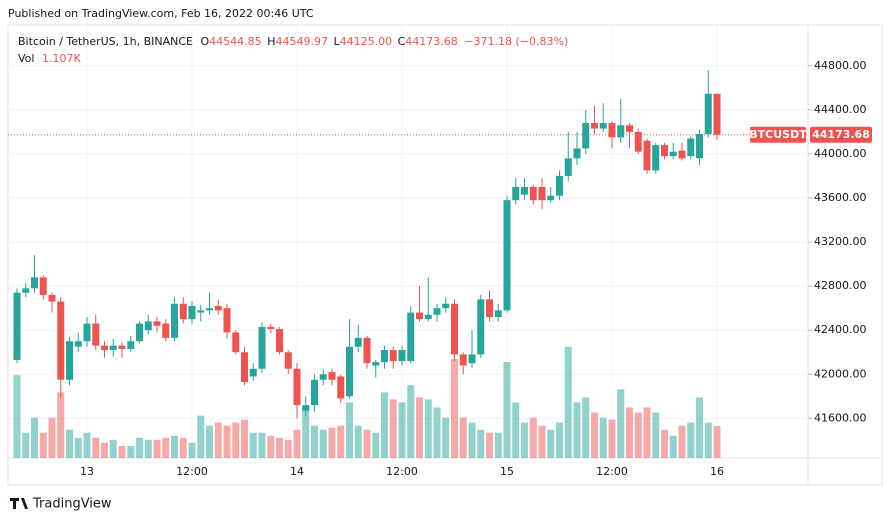  Describe the element at coordinates (840, 285) in the screenshot. I see `y-tick-label: 42800.00` at that location.